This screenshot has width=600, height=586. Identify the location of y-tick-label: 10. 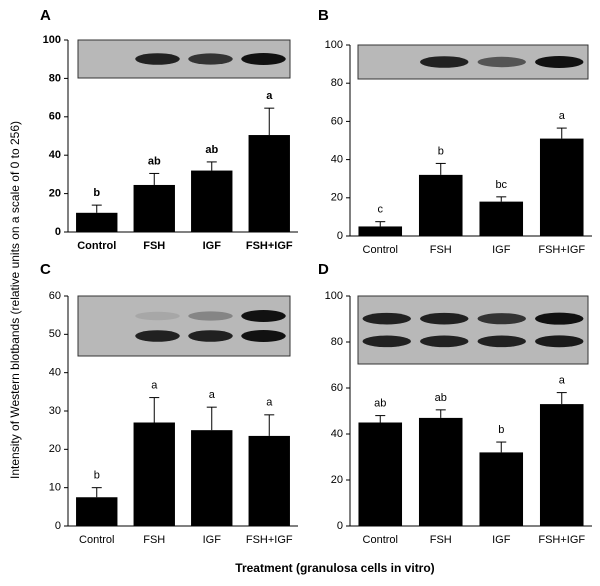
(55, 488).